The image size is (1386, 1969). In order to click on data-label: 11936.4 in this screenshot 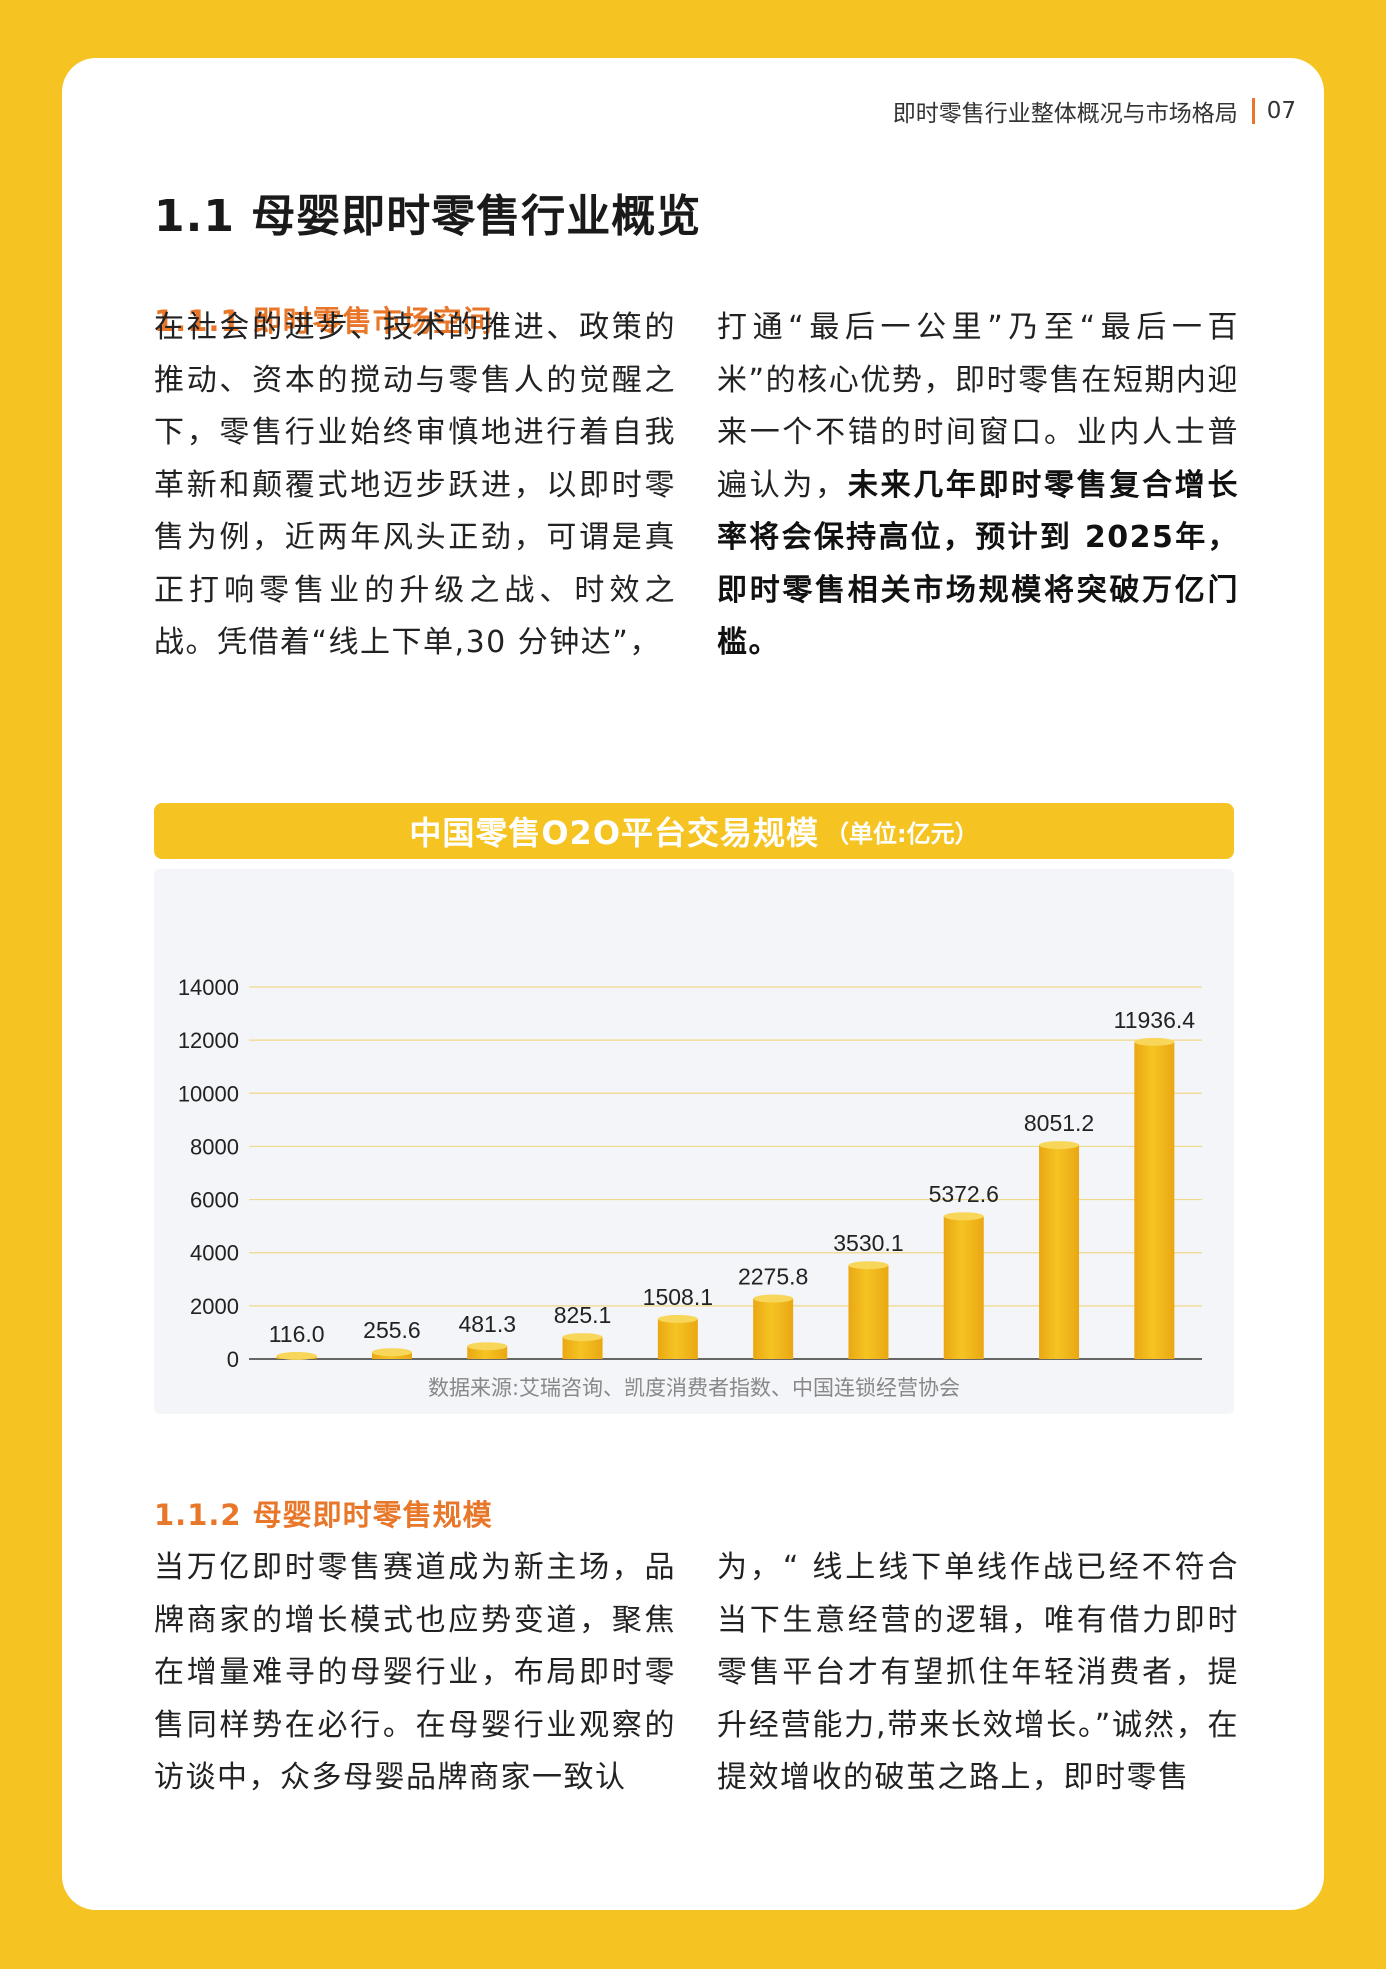, I will do `click(1155, 1020)`.